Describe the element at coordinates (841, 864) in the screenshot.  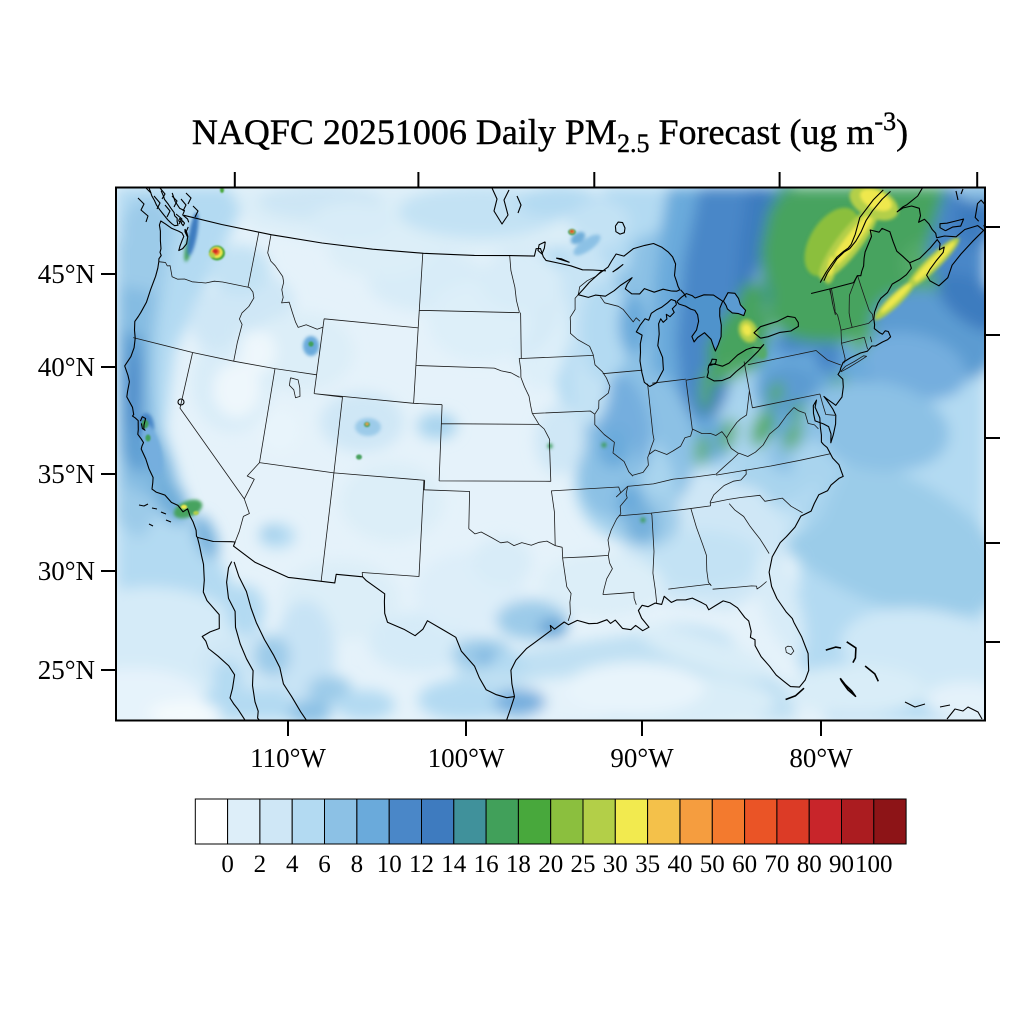
I see `svg-text: 90` at that location.